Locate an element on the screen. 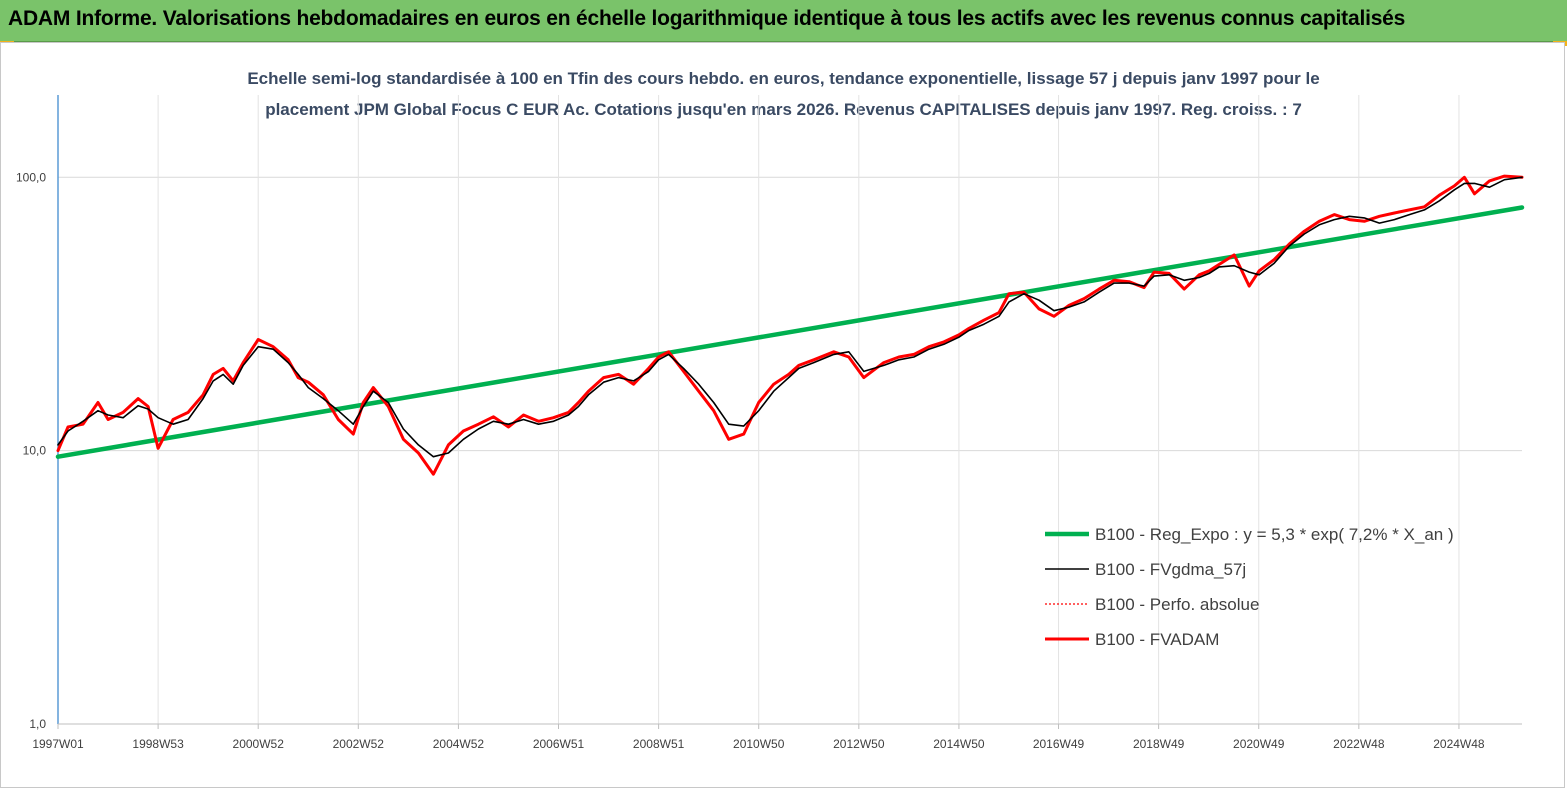 This screenshot has height=790, width=1567. x-tick-label-10: 2016W49 is located at coordinates (1059, 744).